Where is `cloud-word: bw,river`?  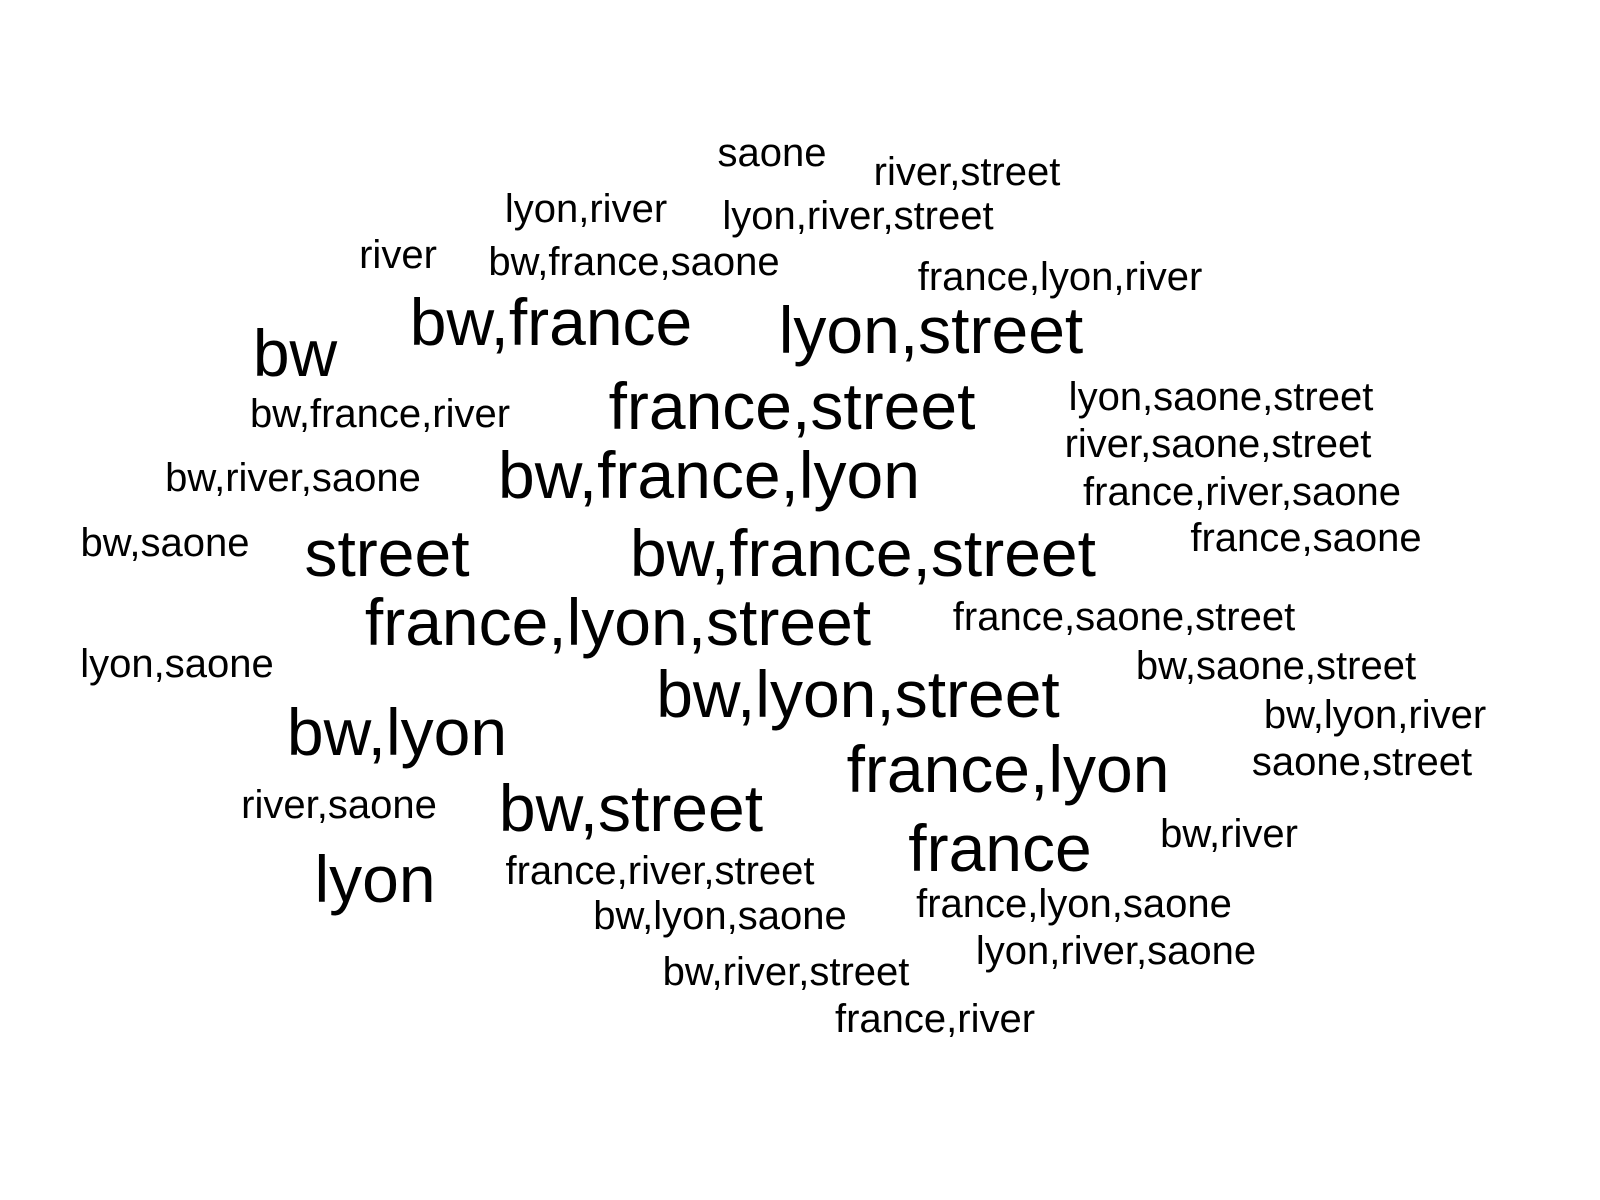
cloud-word: bw,river is located at coordinates (1229, 834).